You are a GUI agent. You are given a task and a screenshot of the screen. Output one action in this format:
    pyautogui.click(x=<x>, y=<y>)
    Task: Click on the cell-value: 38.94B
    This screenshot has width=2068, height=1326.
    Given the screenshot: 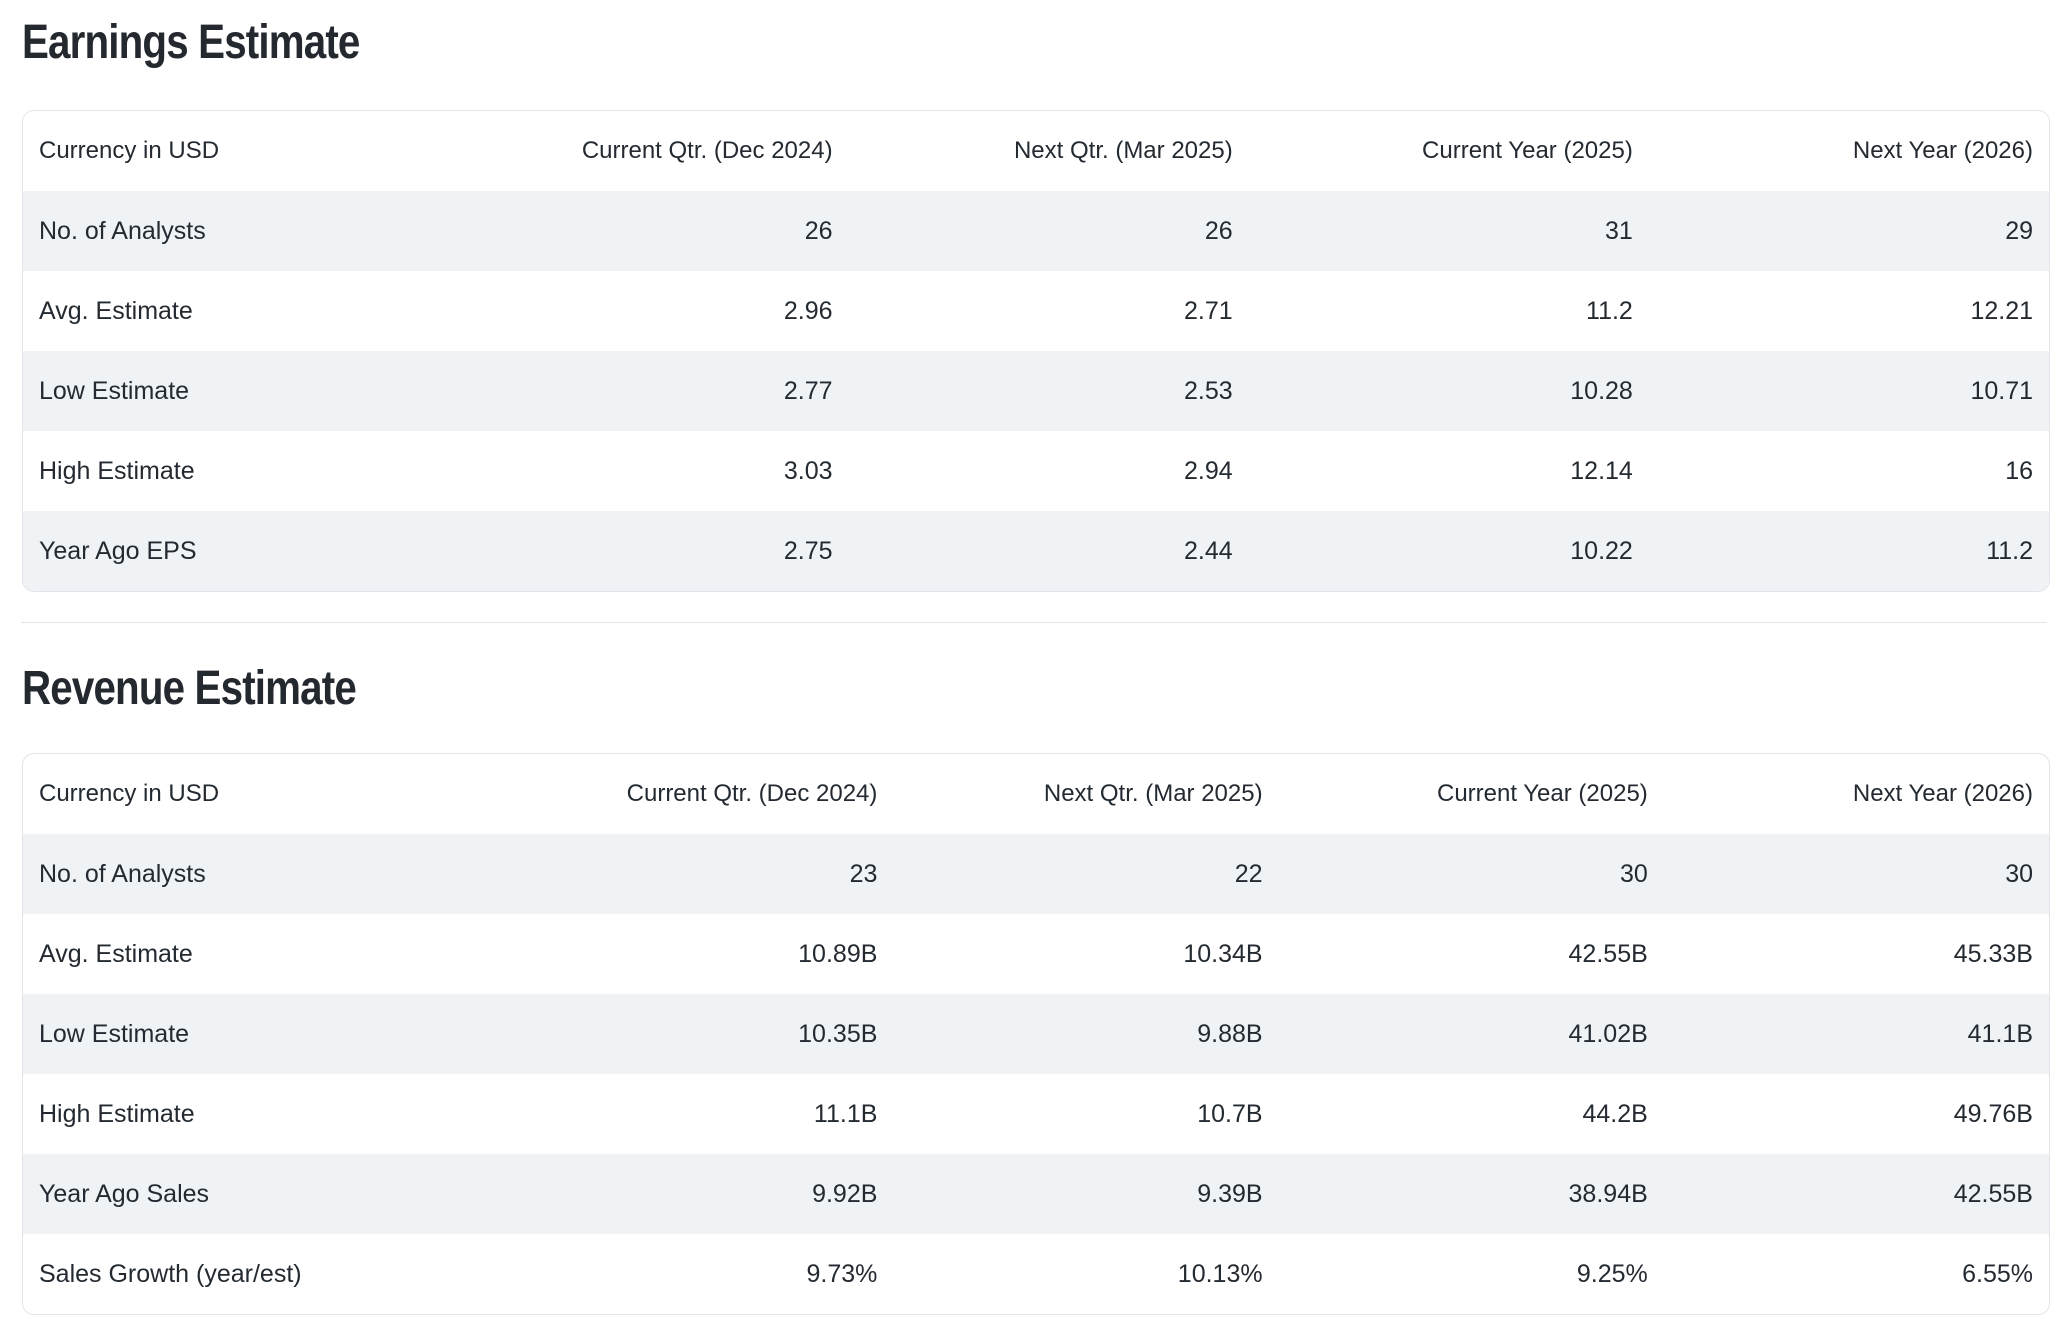 What is the action you would take?
    pyautogui.click(x=1608, y=1193)
    